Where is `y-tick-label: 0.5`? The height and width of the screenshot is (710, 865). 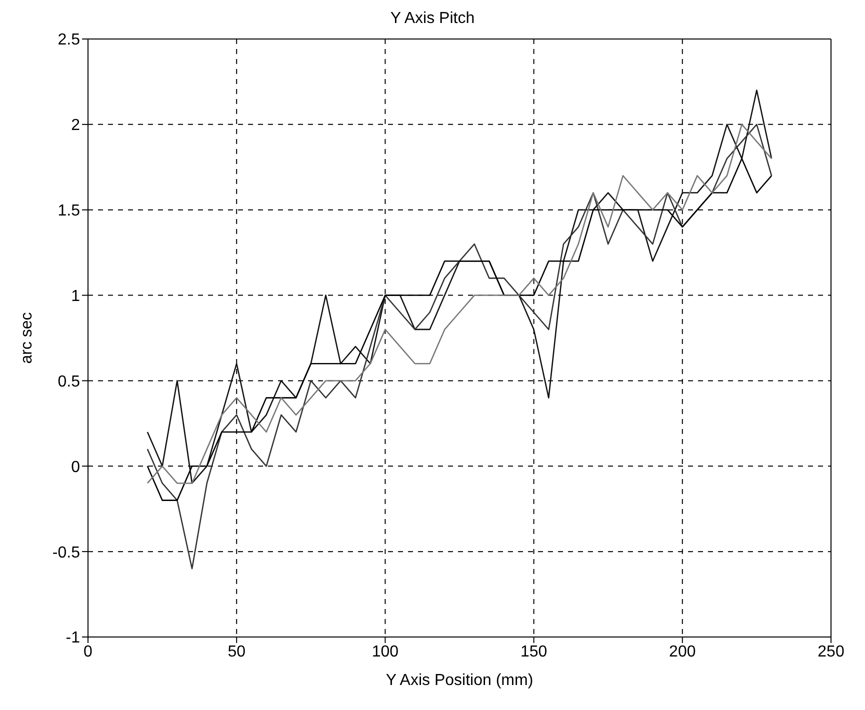
y-tick-label: 0.5 is located at coordinates (69, 381).